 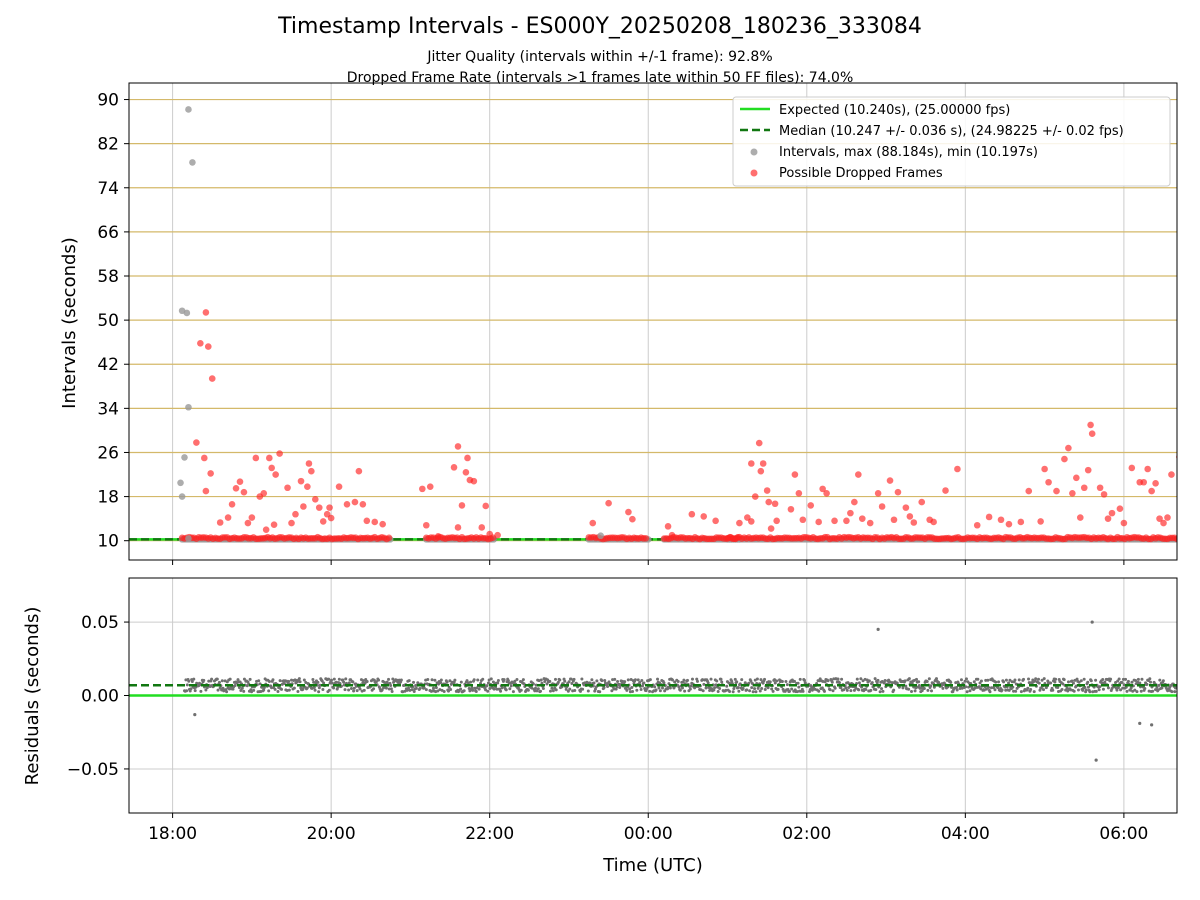 What do you see at coordinates (172, 834) in the screenshot?
I see `x-tick-label: 18:00` at bounding box center [172, 834].